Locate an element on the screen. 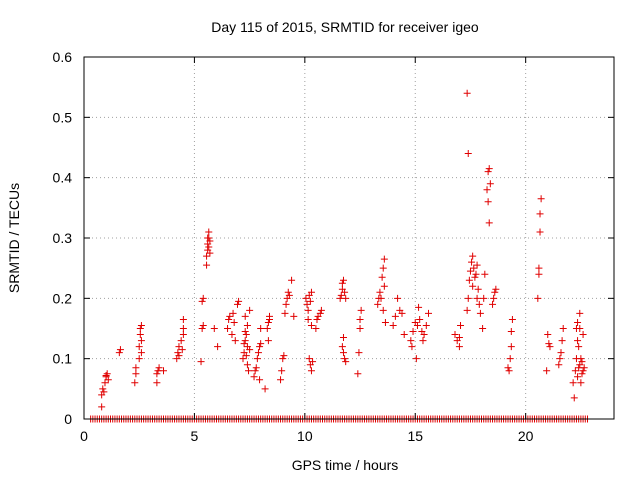  y-tick-label: 0.6 is located at coordinates (63, 57).